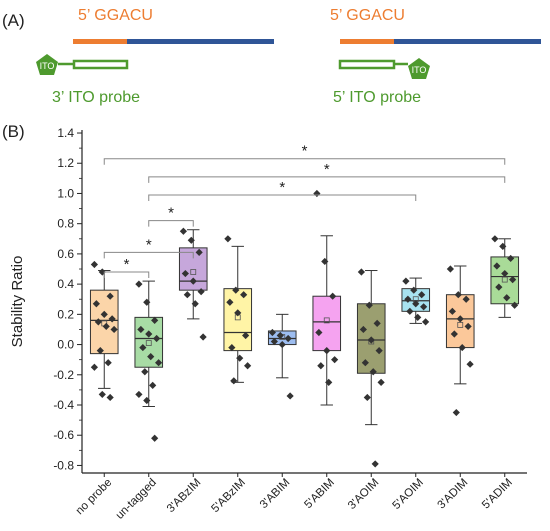  Describe the element at coordinates (65, 345) in the screenshot. I see `y-tick-label: 0.0` at that location.